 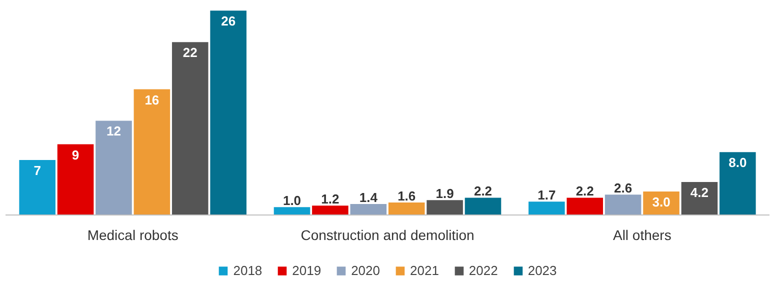 What do you see at coordinates (307, 270) in the screenshot?
I see `legend-label: 2019` at bounding box center [307, 270].